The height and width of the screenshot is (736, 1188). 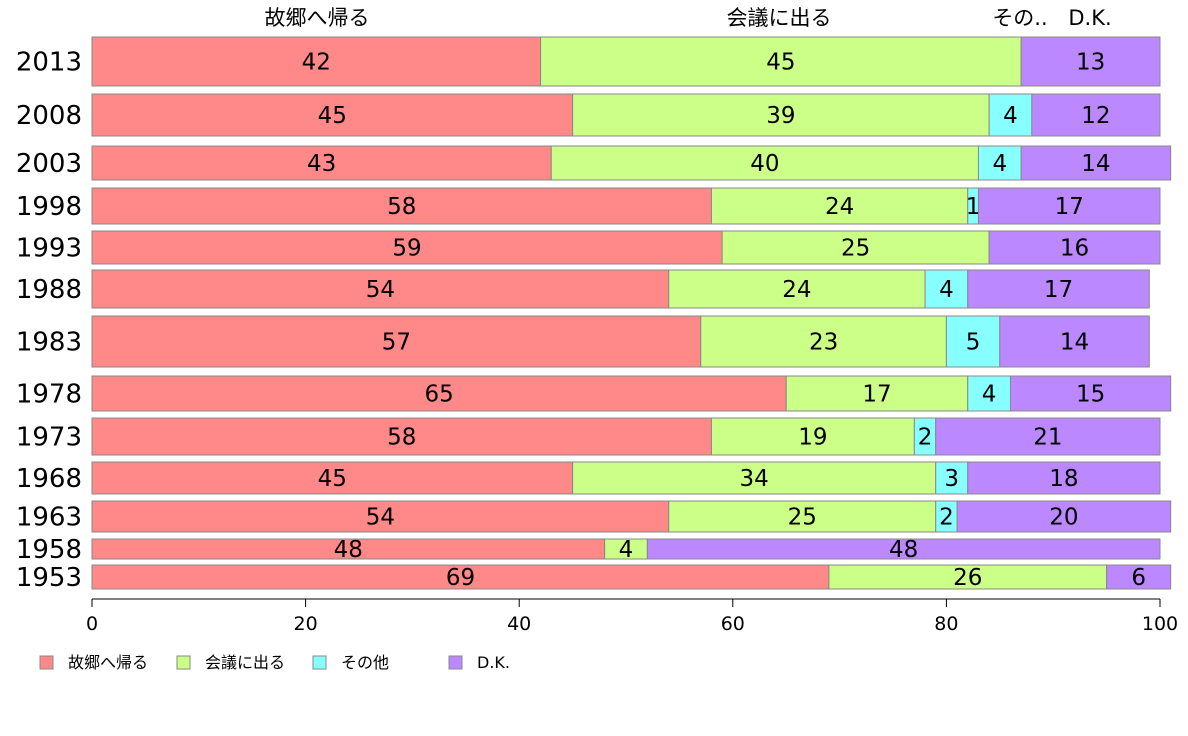 What do you see at coordinates (49, 578) in the screenshot?
I see `category-label-1953: 1953` at bounding box center [49, 578].